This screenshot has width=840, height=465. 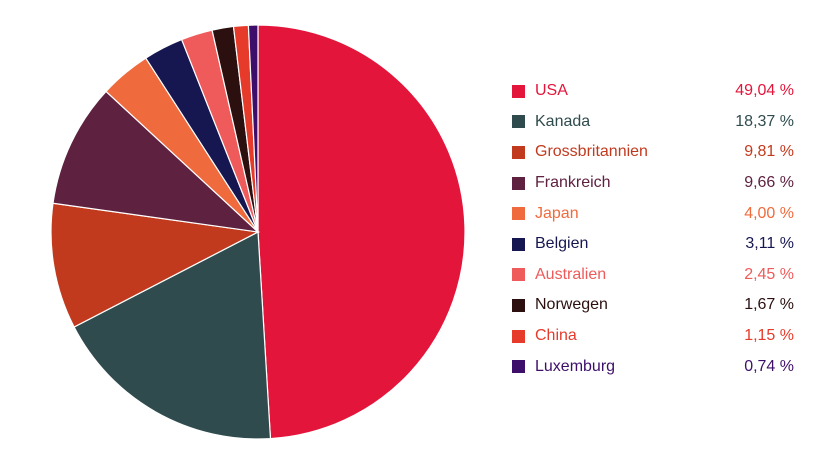 I want to click on legend-value: 4,00 %, so click(x=769, y=213).